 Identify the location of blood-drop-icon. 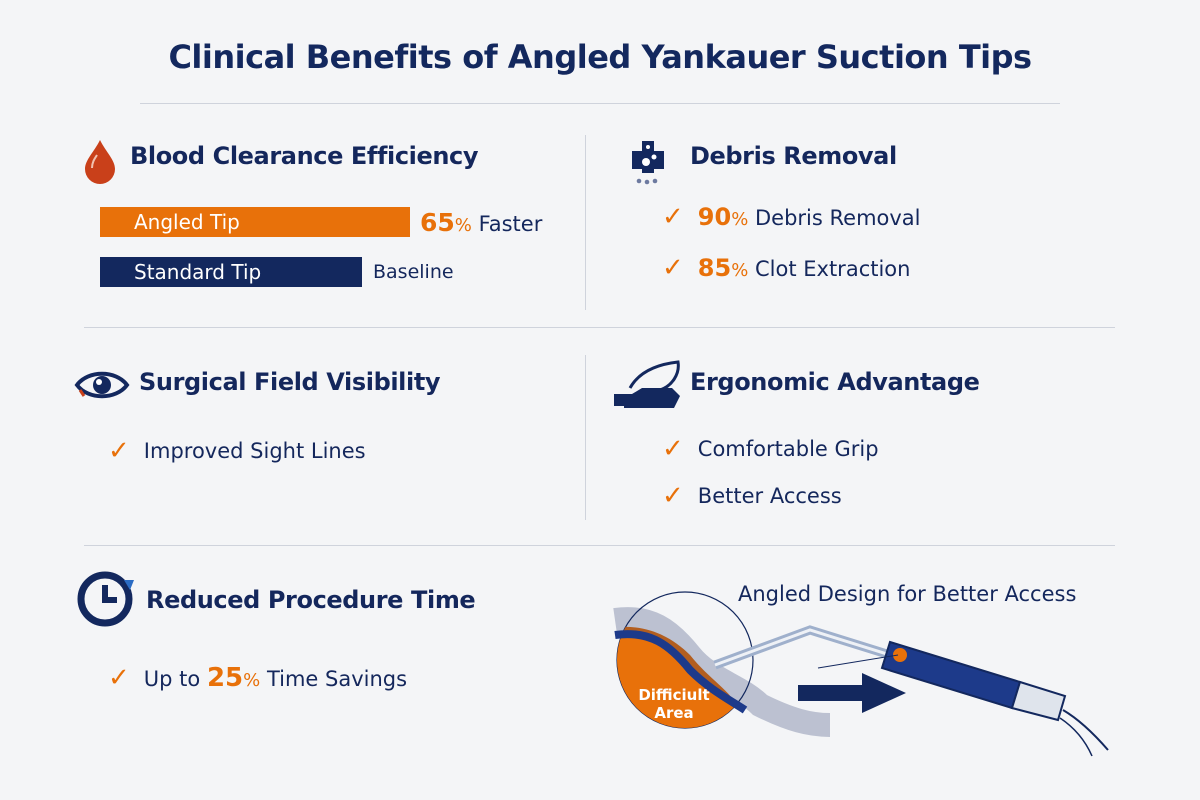
(100, 162).